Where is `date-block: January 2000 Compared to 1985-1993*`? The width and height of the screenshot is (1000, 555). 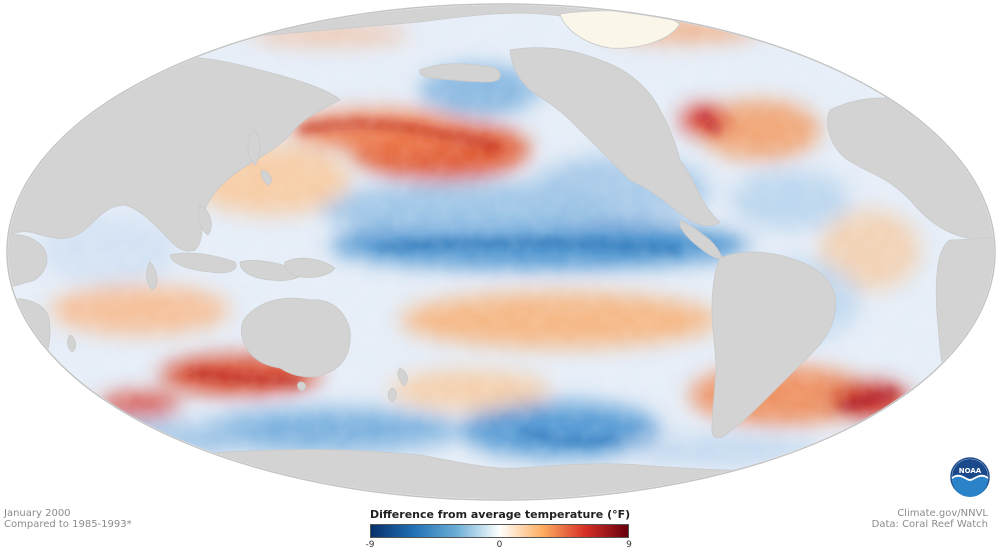 date-block: January 2000 Compared to 1985-1993* is located at coordinates (68, 519).